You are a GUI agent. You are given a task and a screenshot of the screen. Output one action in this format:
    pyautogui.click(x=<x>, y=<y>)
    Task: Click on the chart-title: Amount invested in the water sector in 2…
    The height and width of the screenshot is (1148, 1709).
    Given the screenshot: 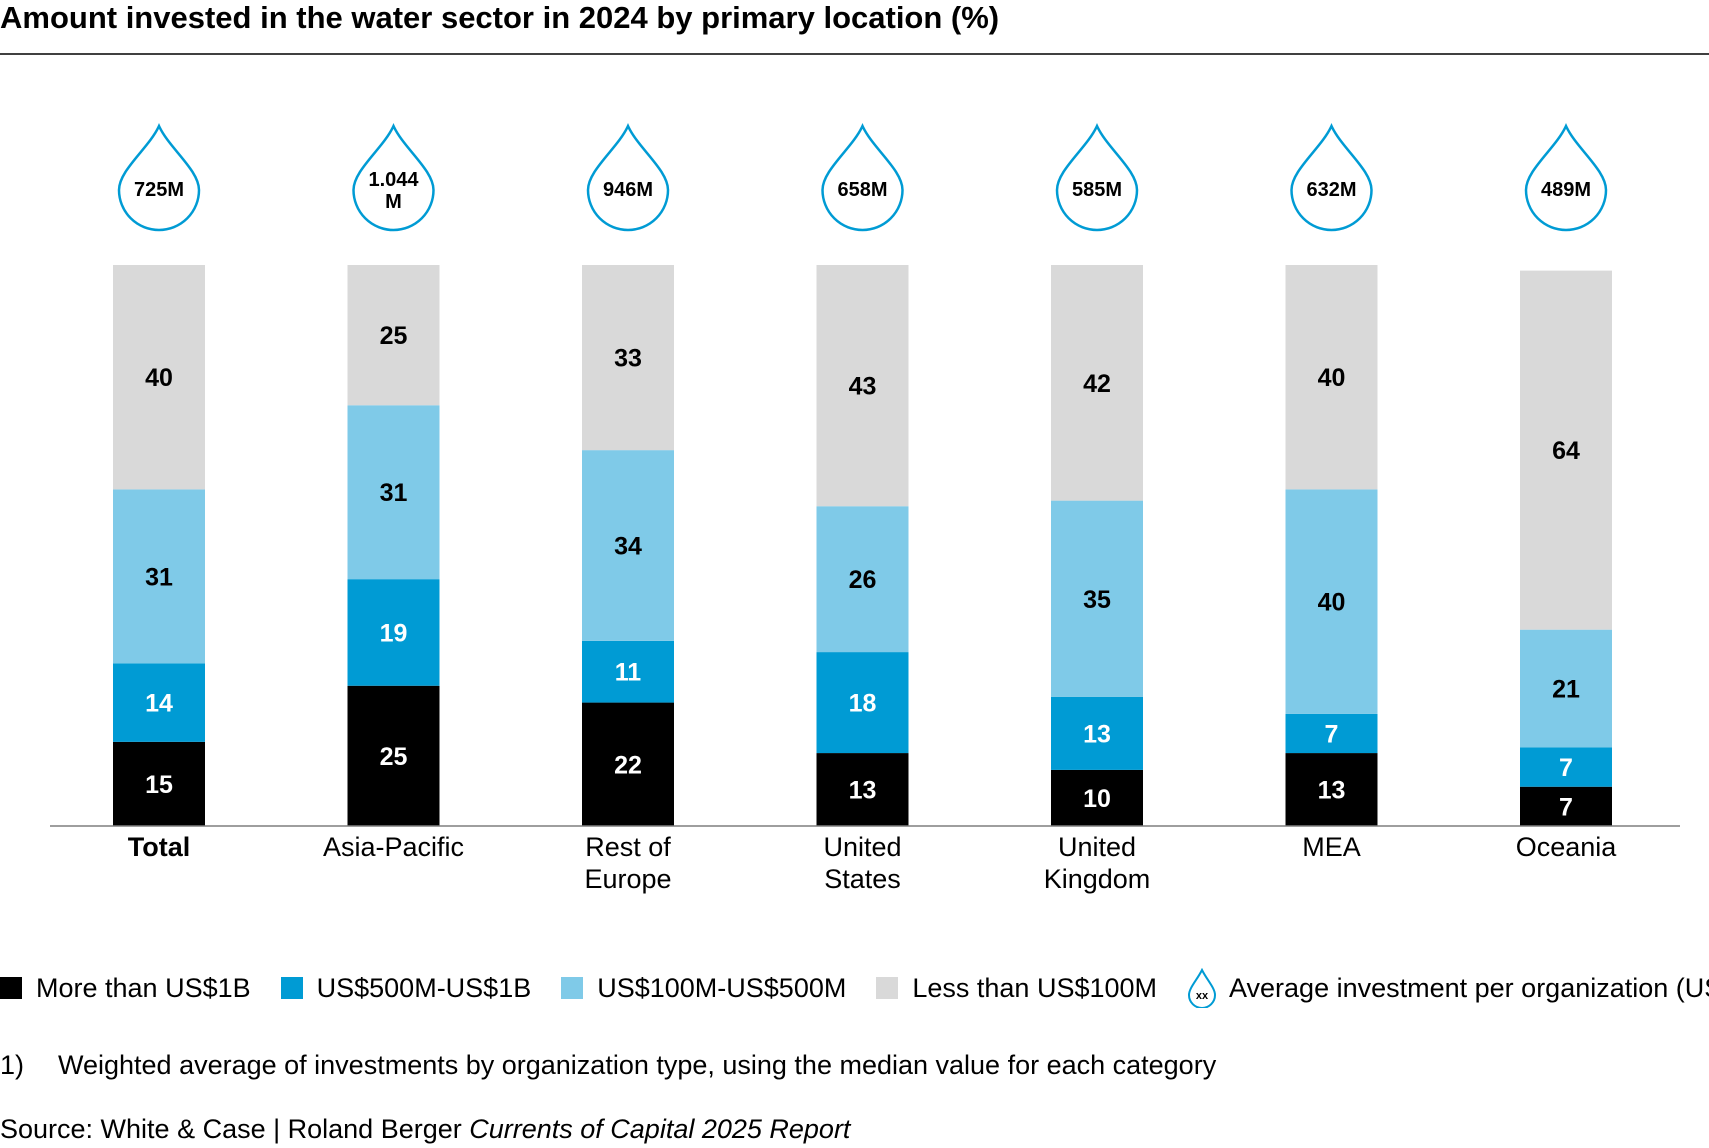 What is the action you would take?
    pyautogui.click(x=500, y=17)
    